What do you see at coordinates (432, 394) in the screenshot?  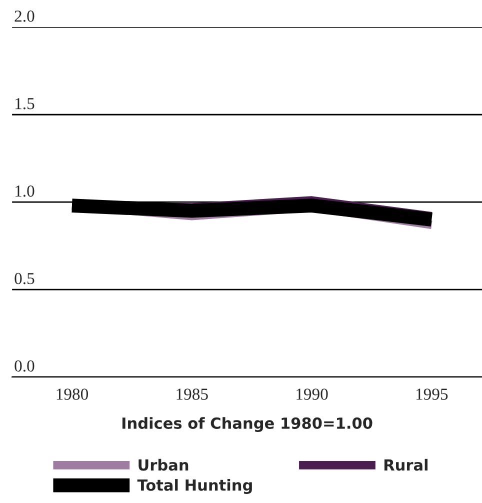 I see `x-tick-label: 1995` at bounding box center [432, 394].